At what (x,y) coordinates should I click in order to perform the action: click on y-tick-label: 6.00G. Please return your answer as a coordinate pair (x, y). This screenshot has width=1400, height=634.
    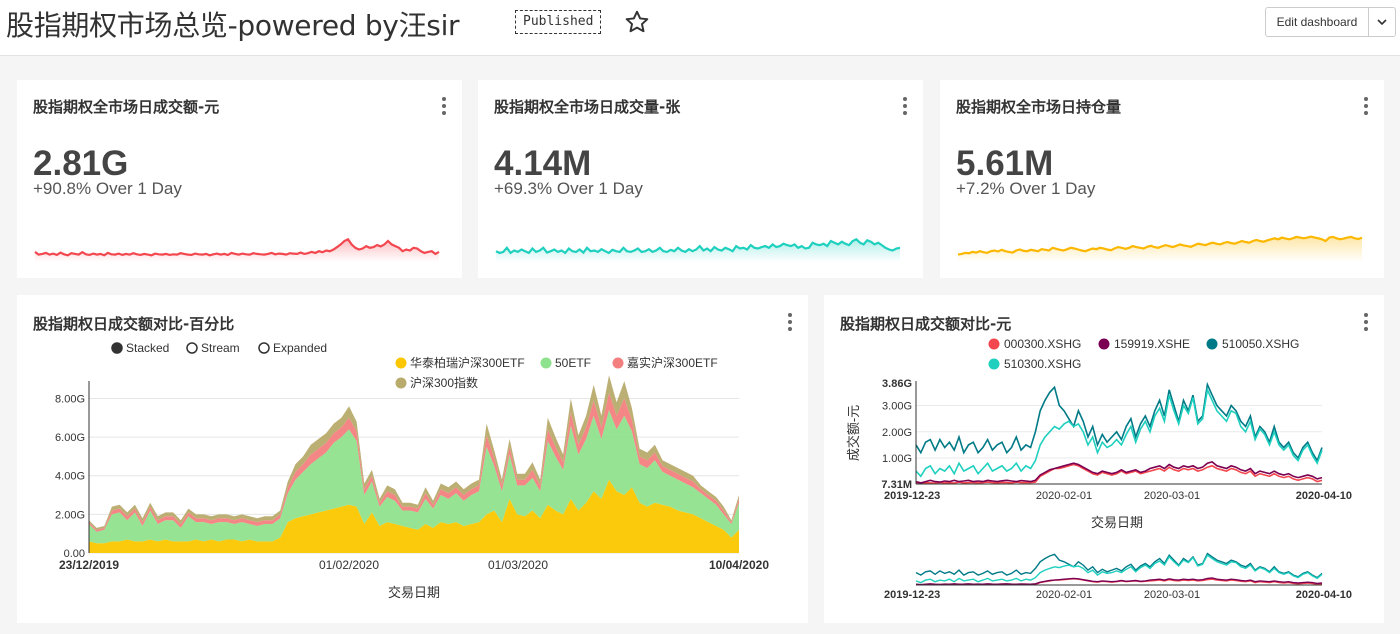
    Looking at the image, I should click on (70, 438).